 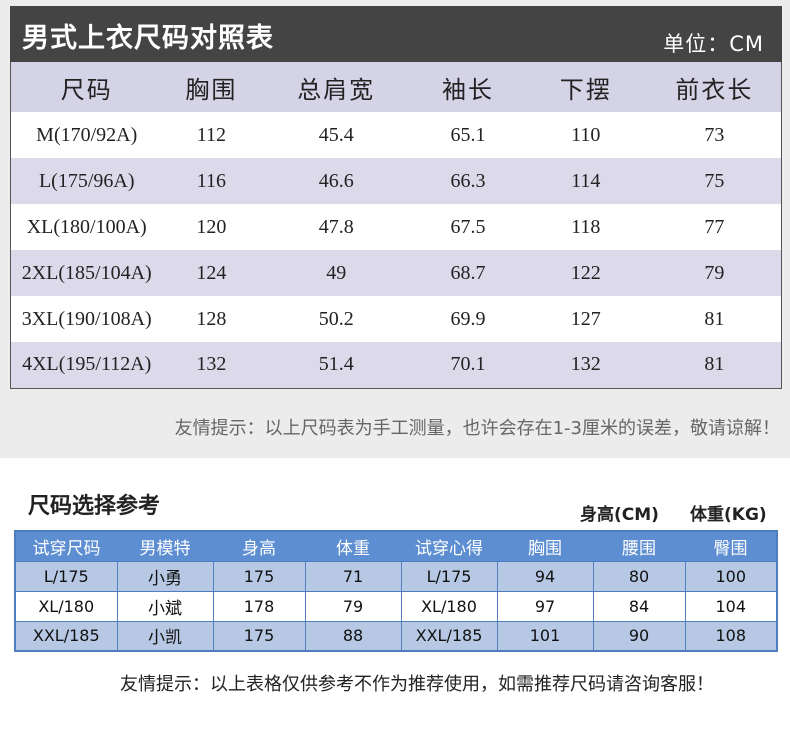 I want to click on table-cell: 小凯, so click(x=165, y=636).